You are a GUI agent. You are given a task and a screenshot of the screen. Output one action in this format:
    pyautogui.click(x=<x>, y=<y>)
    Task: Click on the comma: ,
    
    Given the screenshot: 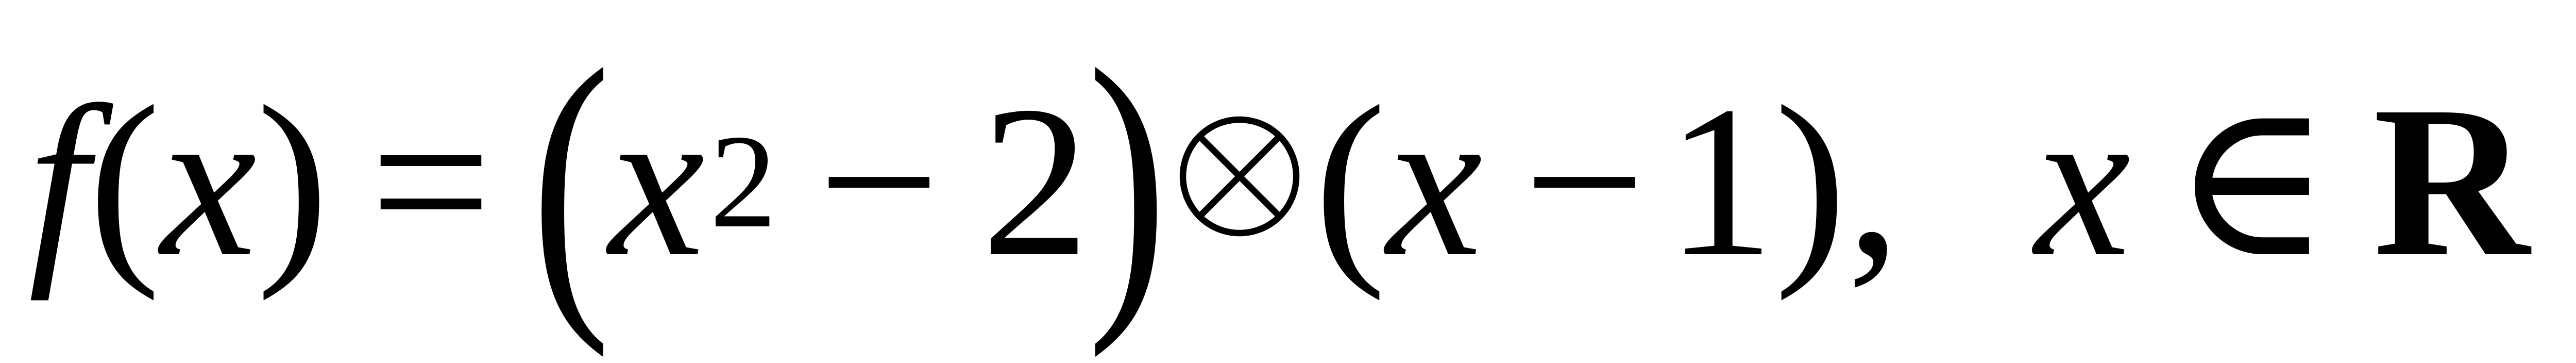 What is the action you would take?
    pyautogui.click(x=1873, y=181)
    